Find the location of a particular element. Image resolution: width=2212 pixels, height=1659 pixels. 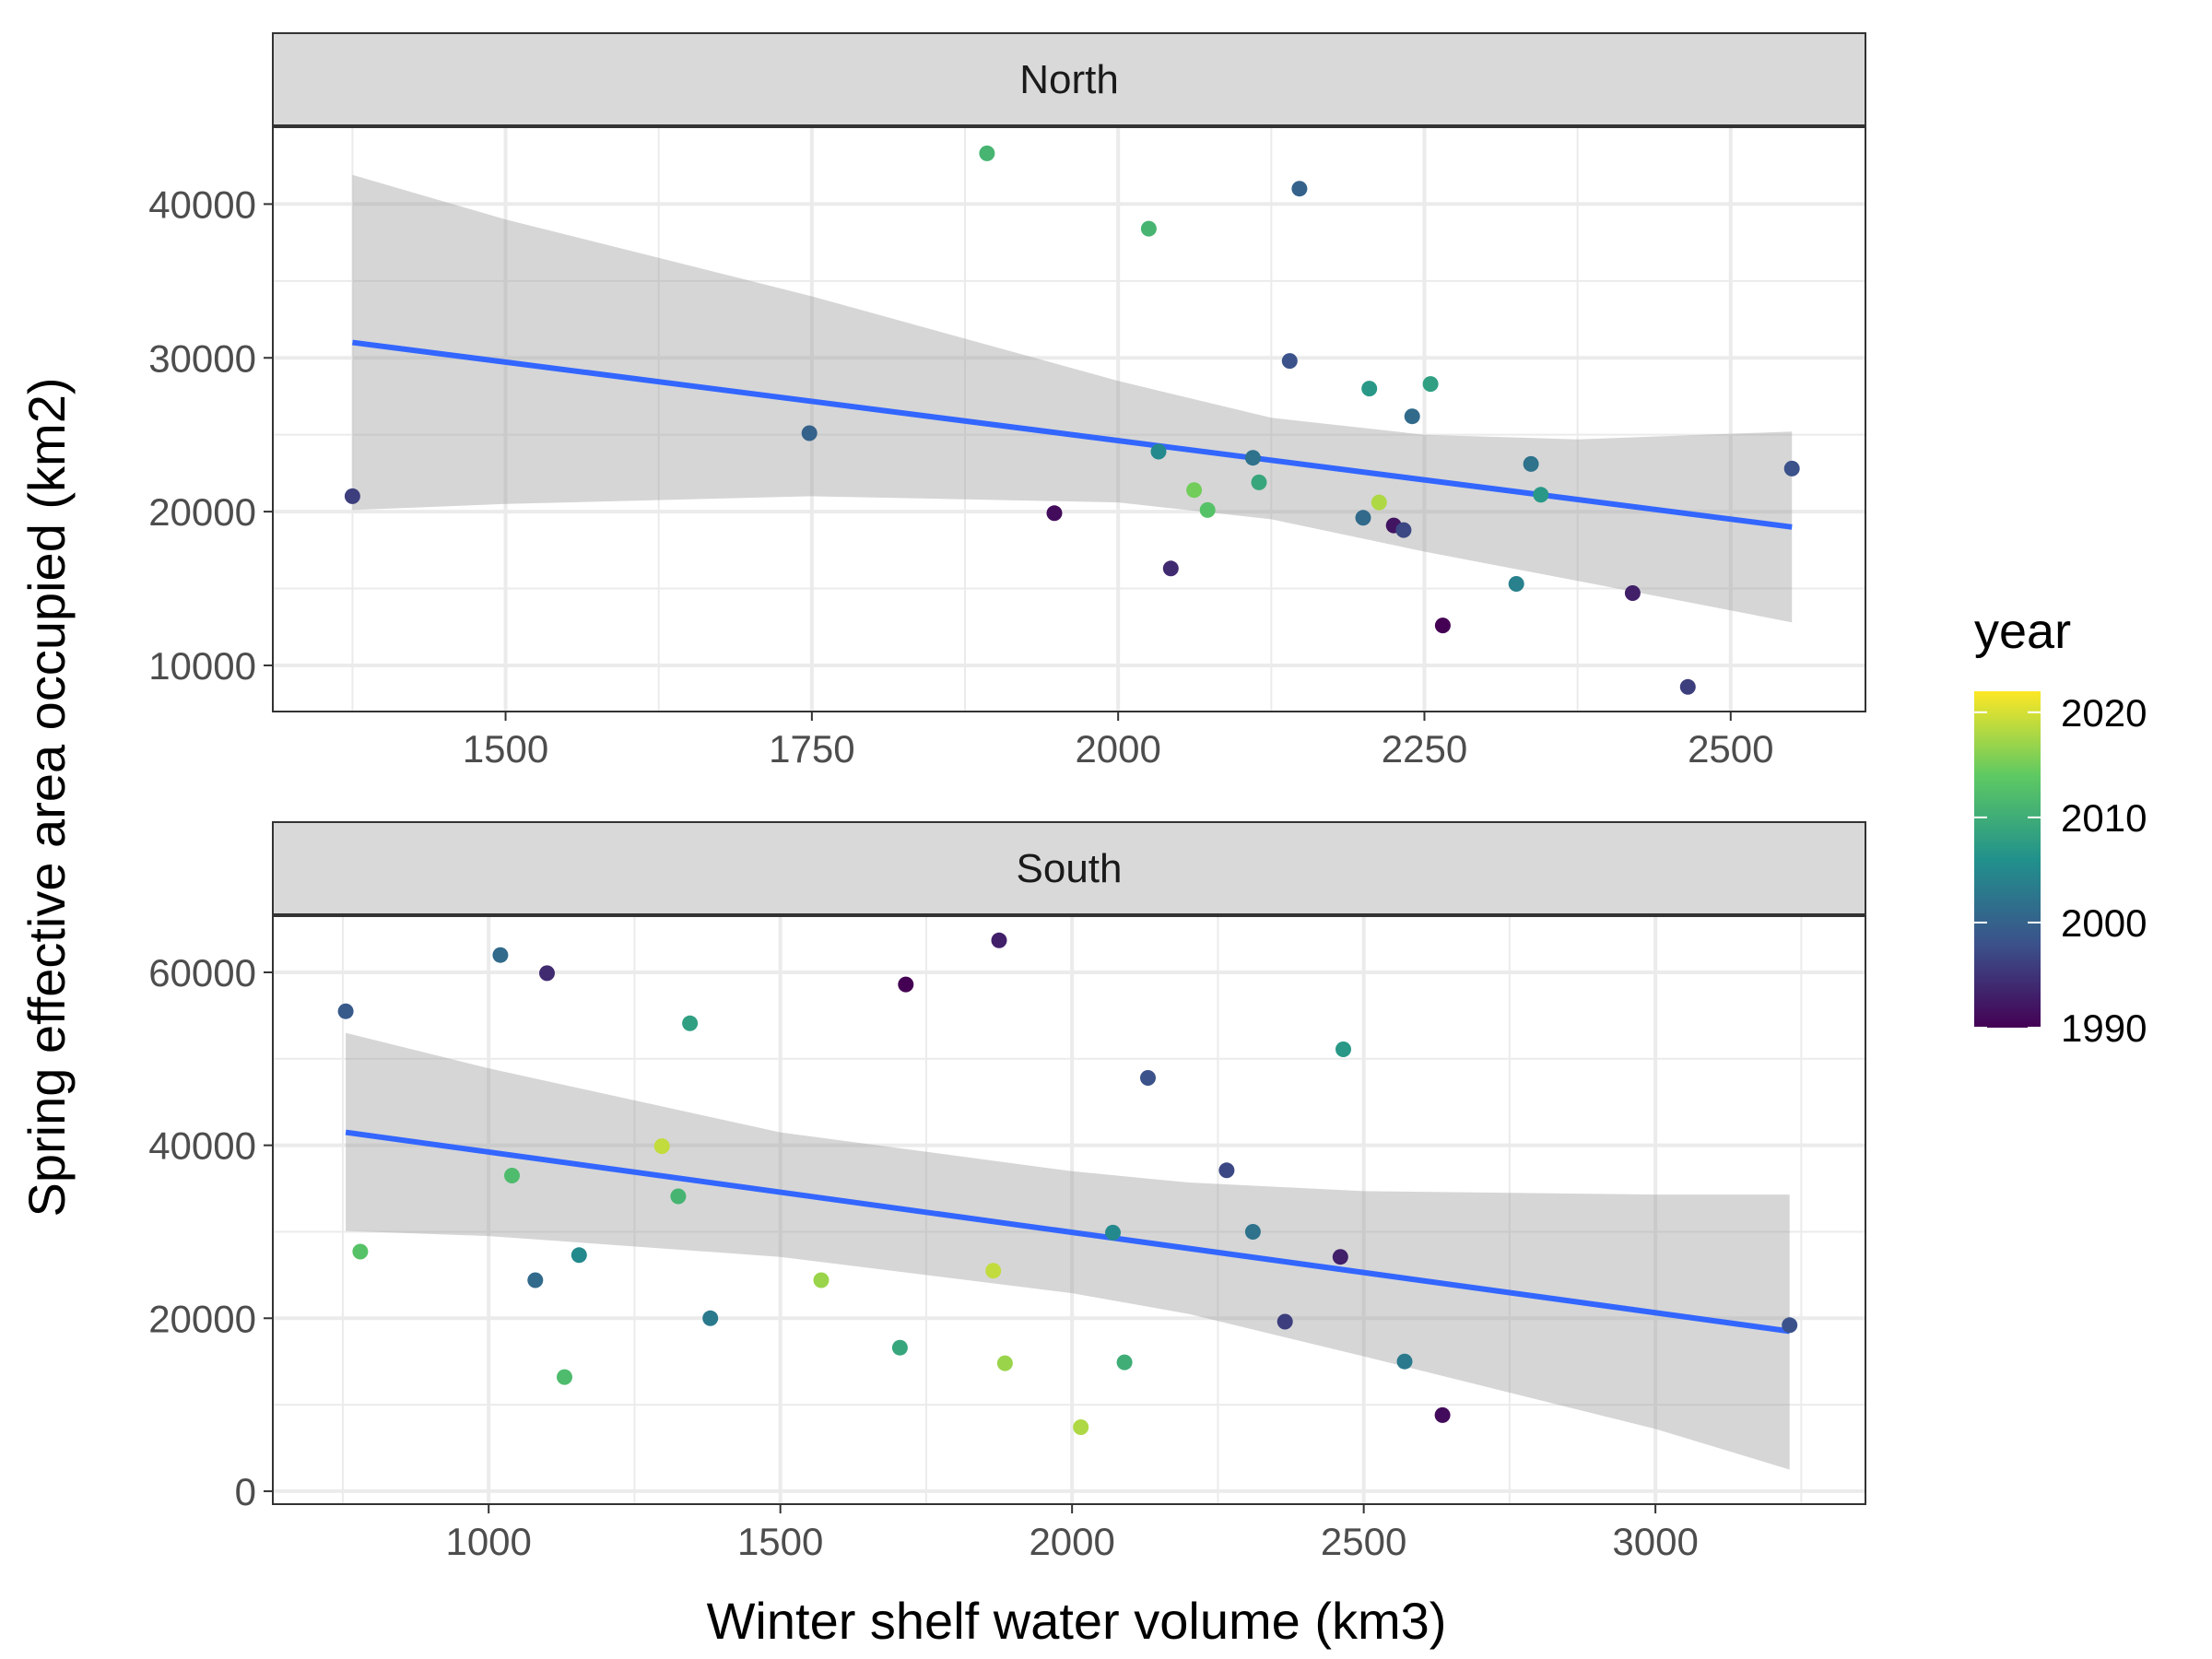

y-tick-label: 0 is located at coordinates (245, 1491).